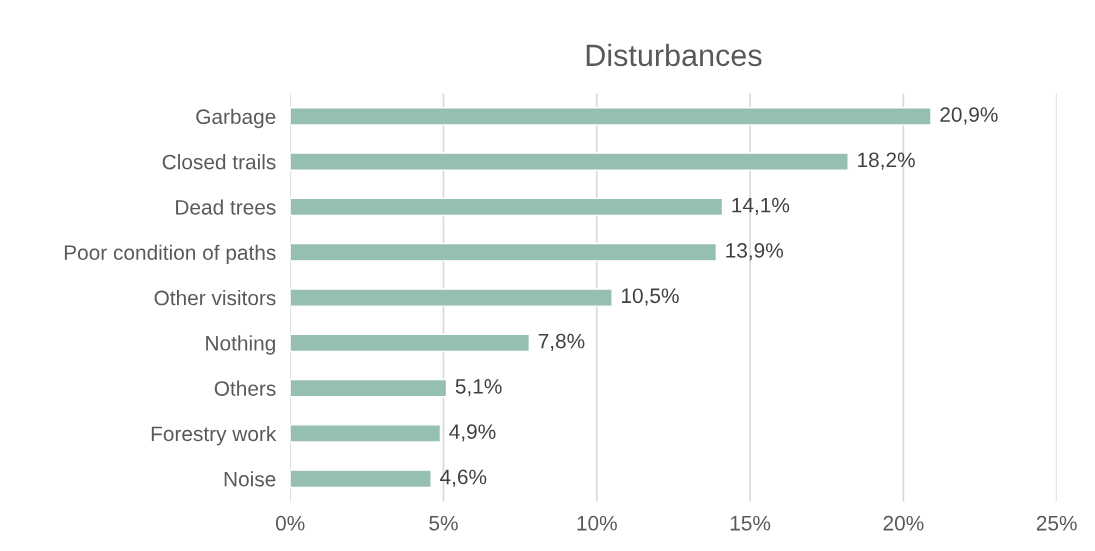  What do you see at coordinates (214, 435) in the screenshot?
I see `y-tick-label: Forestry work` at bounding box center [214, 435].